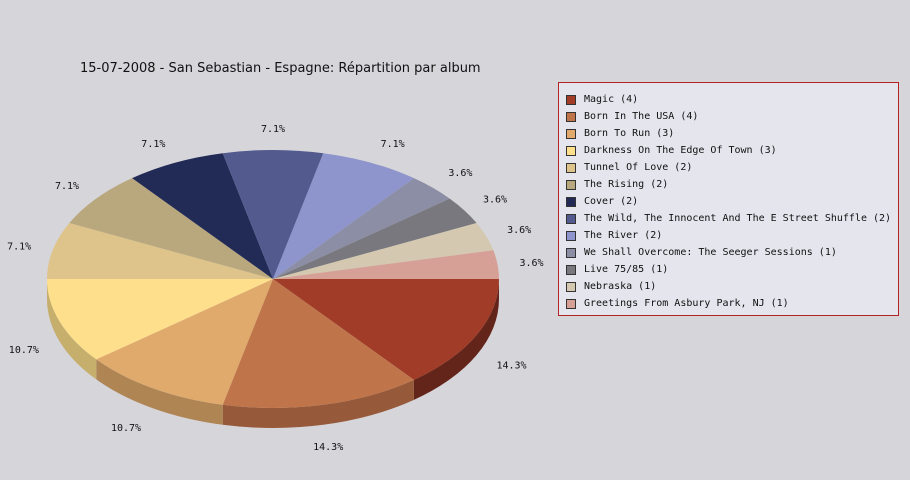  Describe the element at coordinates (126, 428) in the screenshot. I see `pie-label-born-to-run: 10.7%` at that location.